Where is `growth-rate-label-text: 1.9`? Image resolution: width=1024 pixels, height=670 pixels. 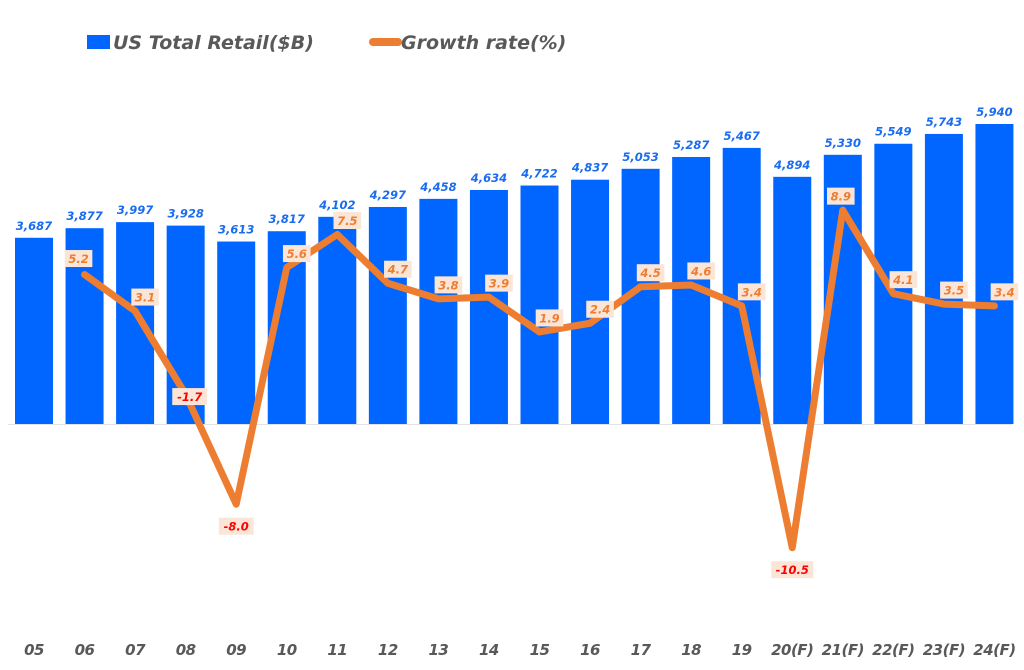 growth-rate-label-text: 1.9 is located at coordinates (549, 318).